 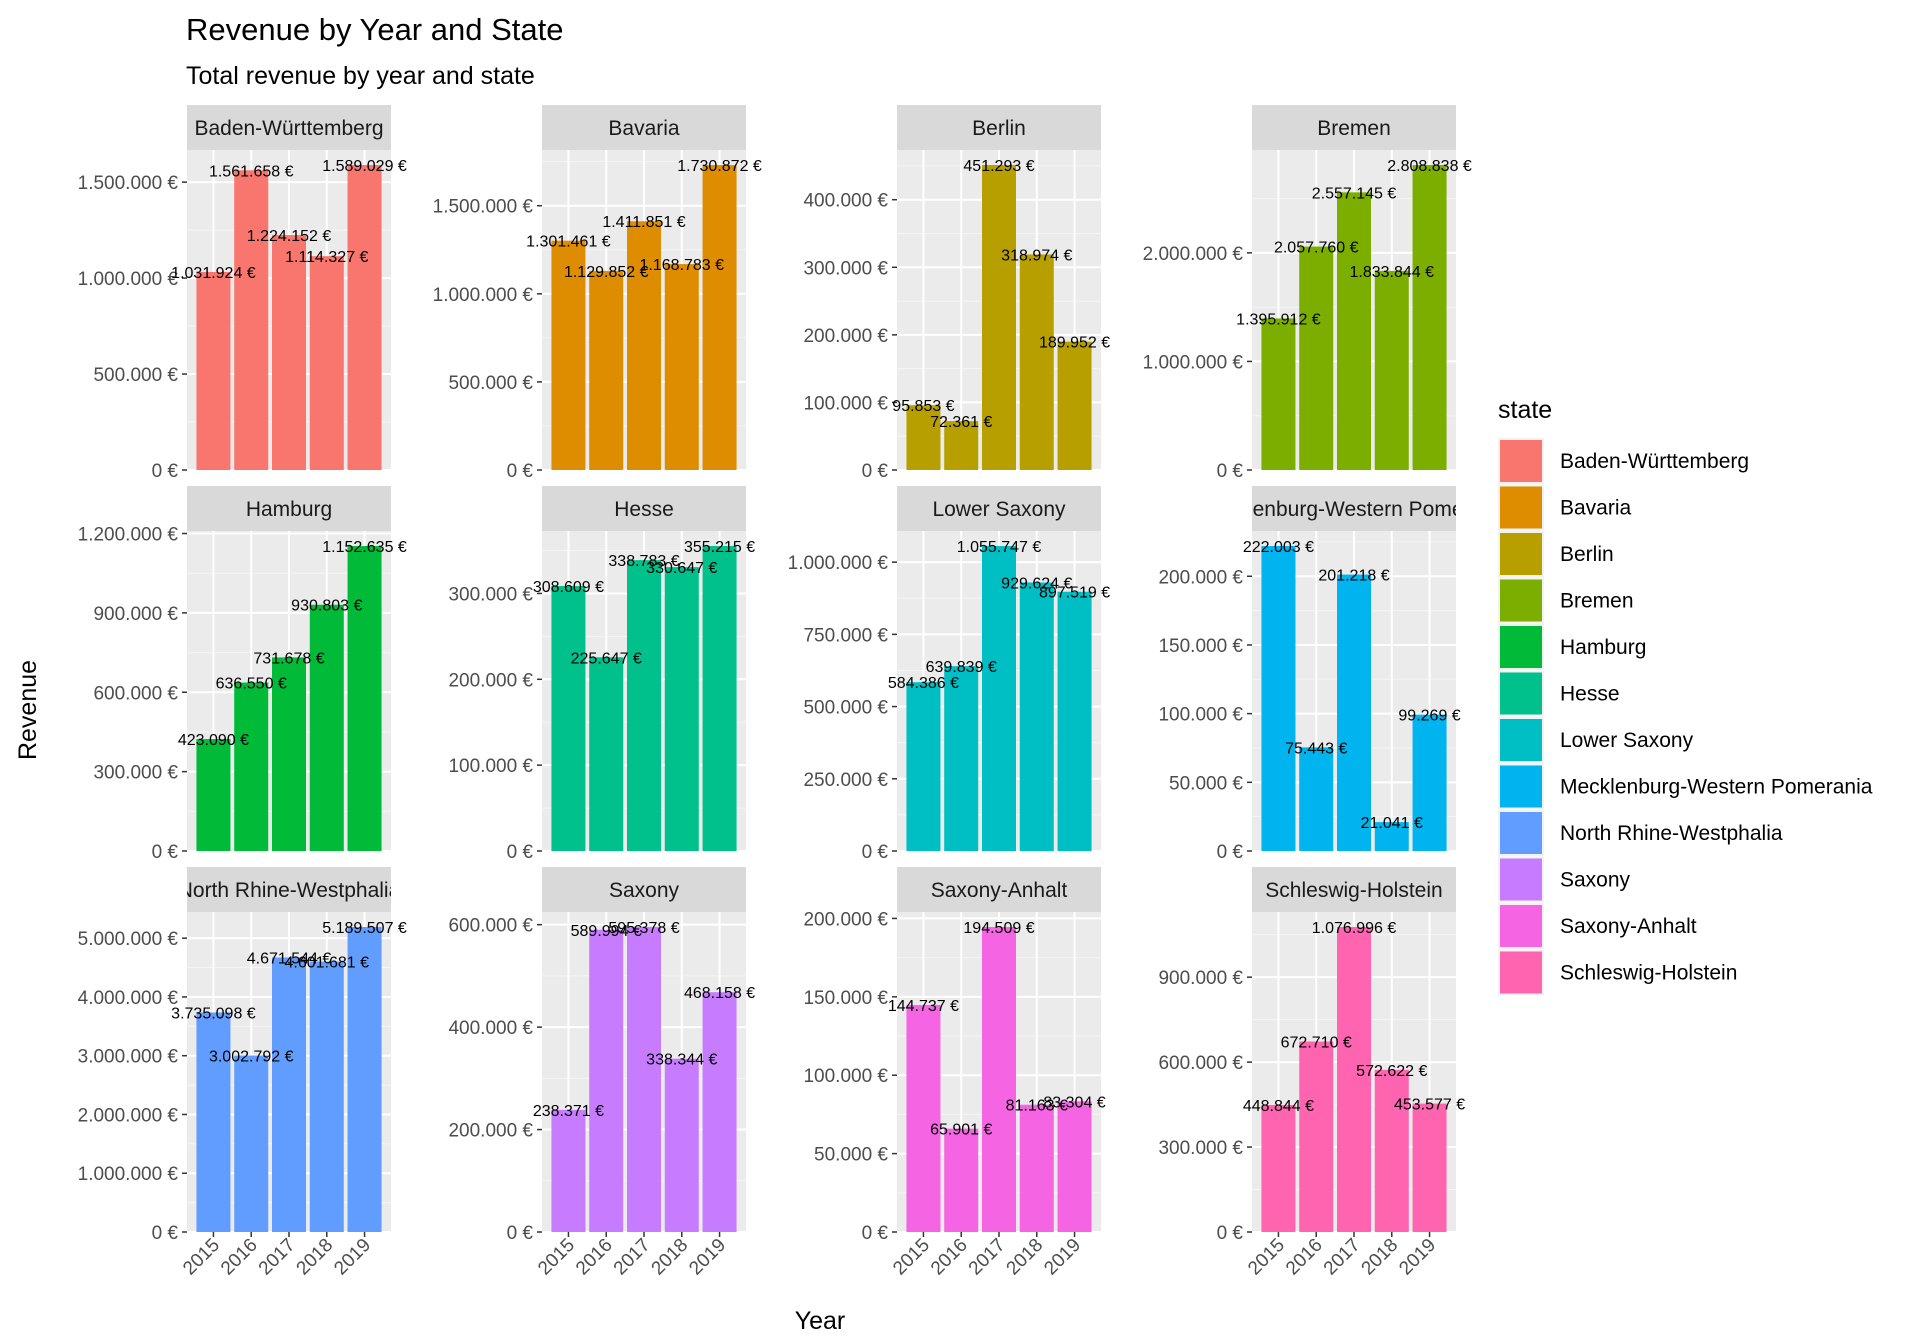 I want to click on y-tick-label: 1.200.000 €, so click(x=128, y=535).